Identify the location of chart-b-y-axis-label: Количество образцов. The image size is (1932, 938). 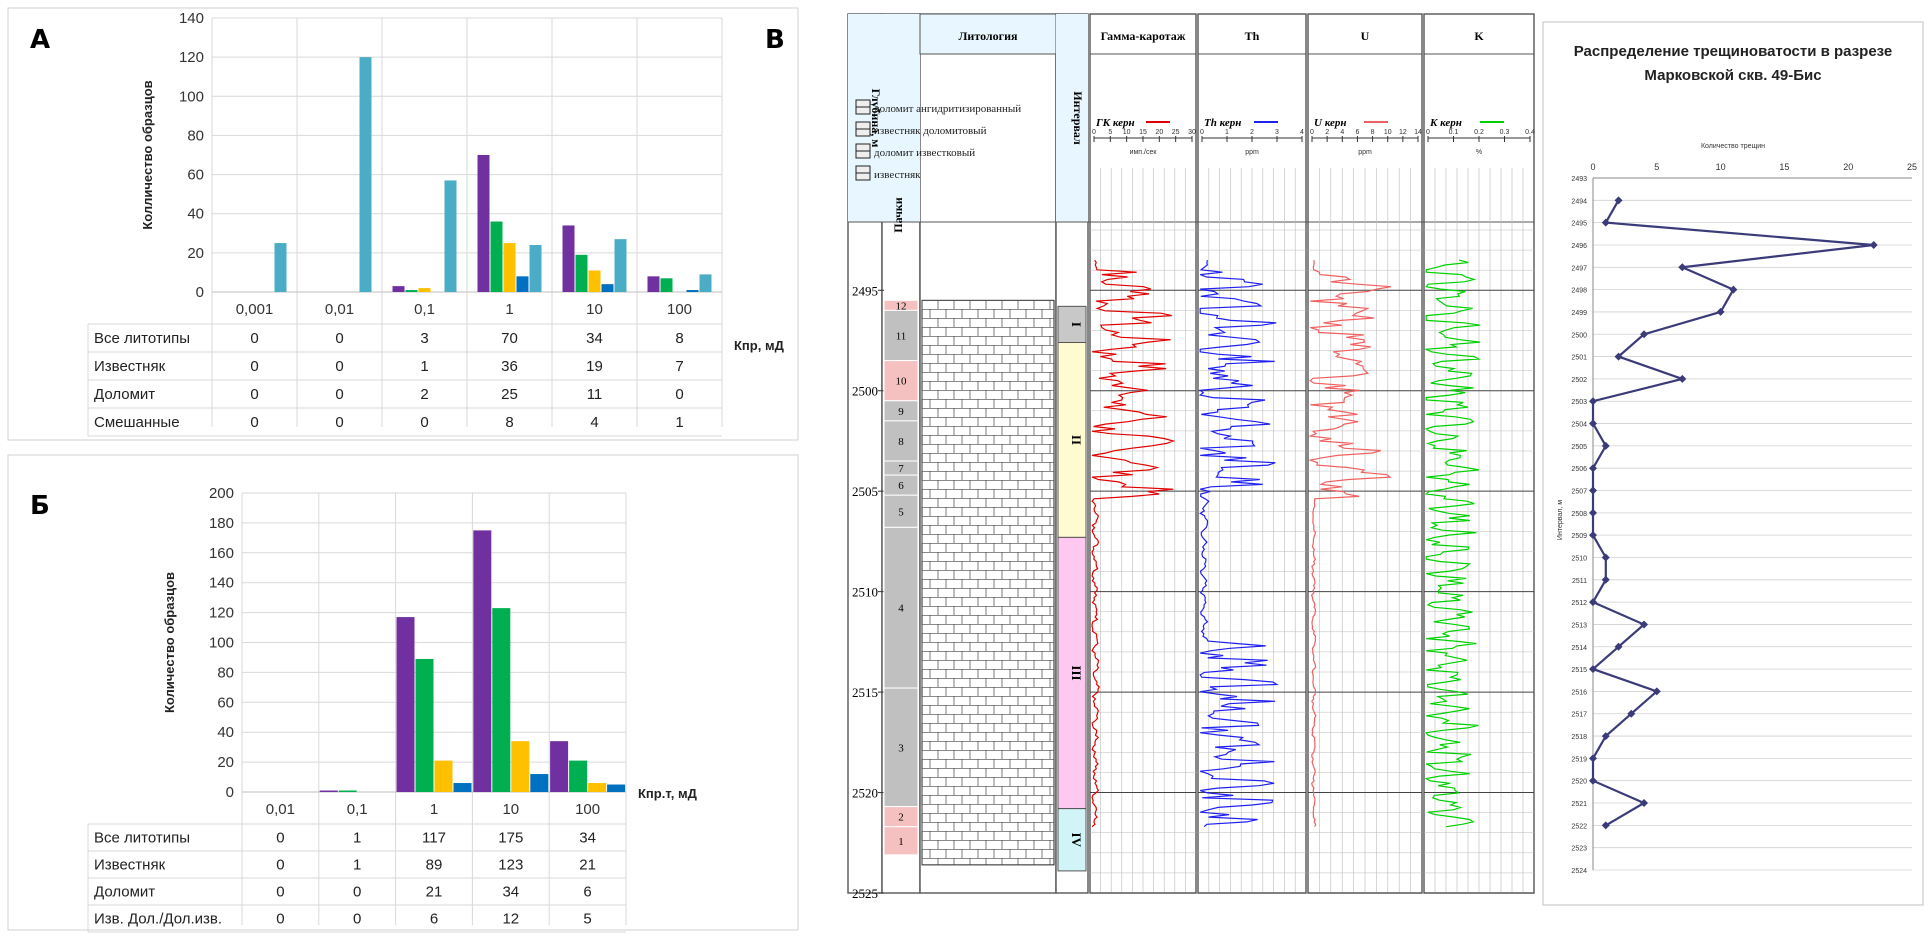
(169, 642).